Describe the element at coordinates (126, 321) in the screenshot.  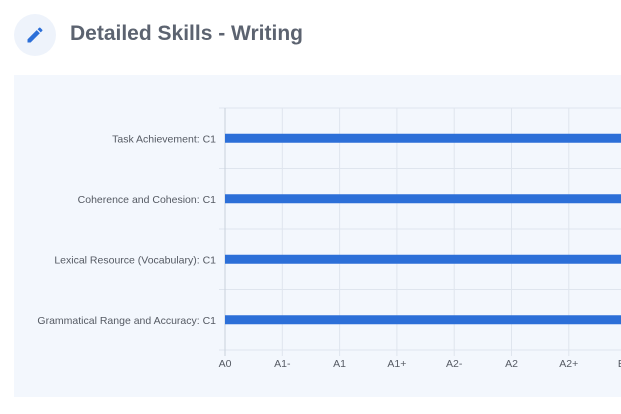
I see `category-label: Grammatical Range and Accuracy: C1` at that location.